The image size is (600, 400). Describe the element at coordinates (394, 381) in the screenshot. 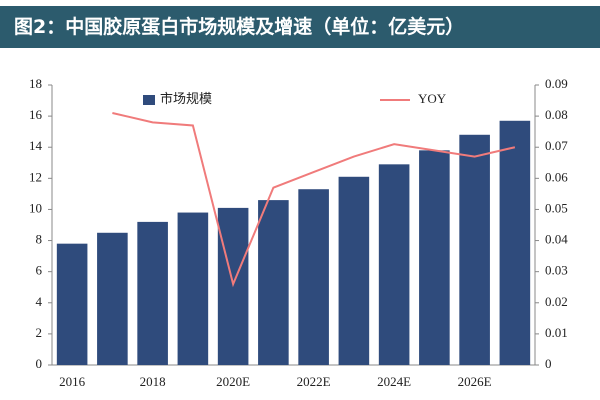

I see `x-tick-label: 2024E` at that location.